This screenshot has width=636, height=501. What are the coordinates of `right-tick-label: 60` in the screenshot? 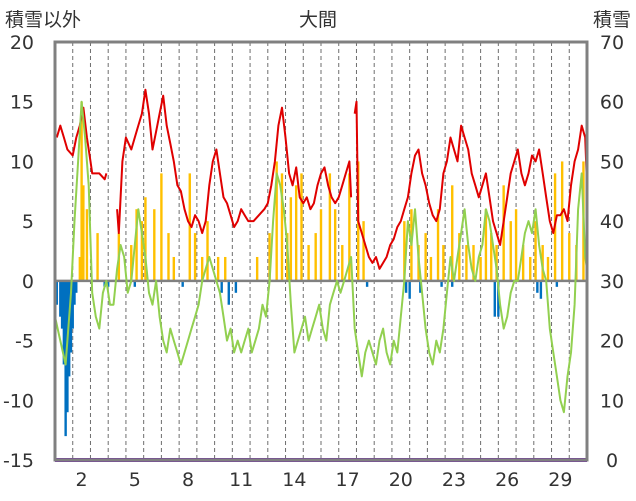 It's located at (612, 103).